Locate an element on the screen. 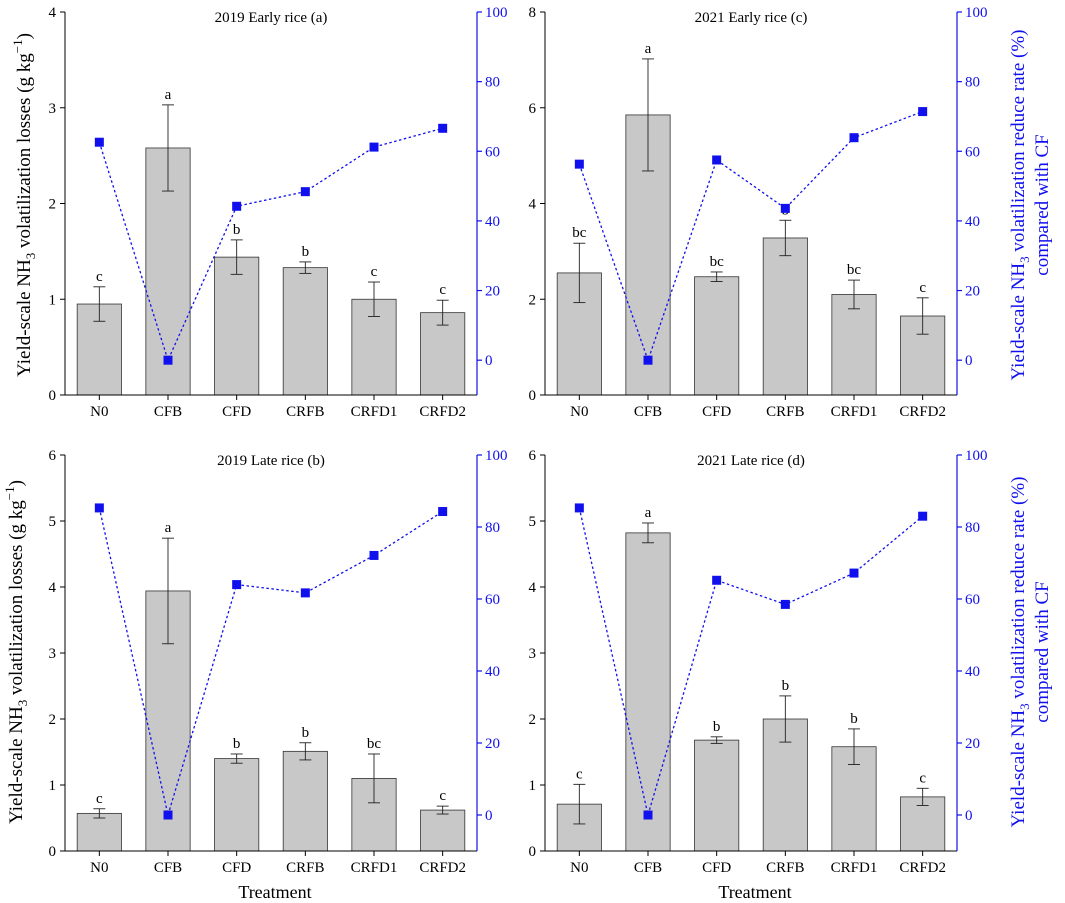 The image size is (1065, 903). right-ylabel-bottom-line2: compared with CF is located at coordinates (1042, 651).